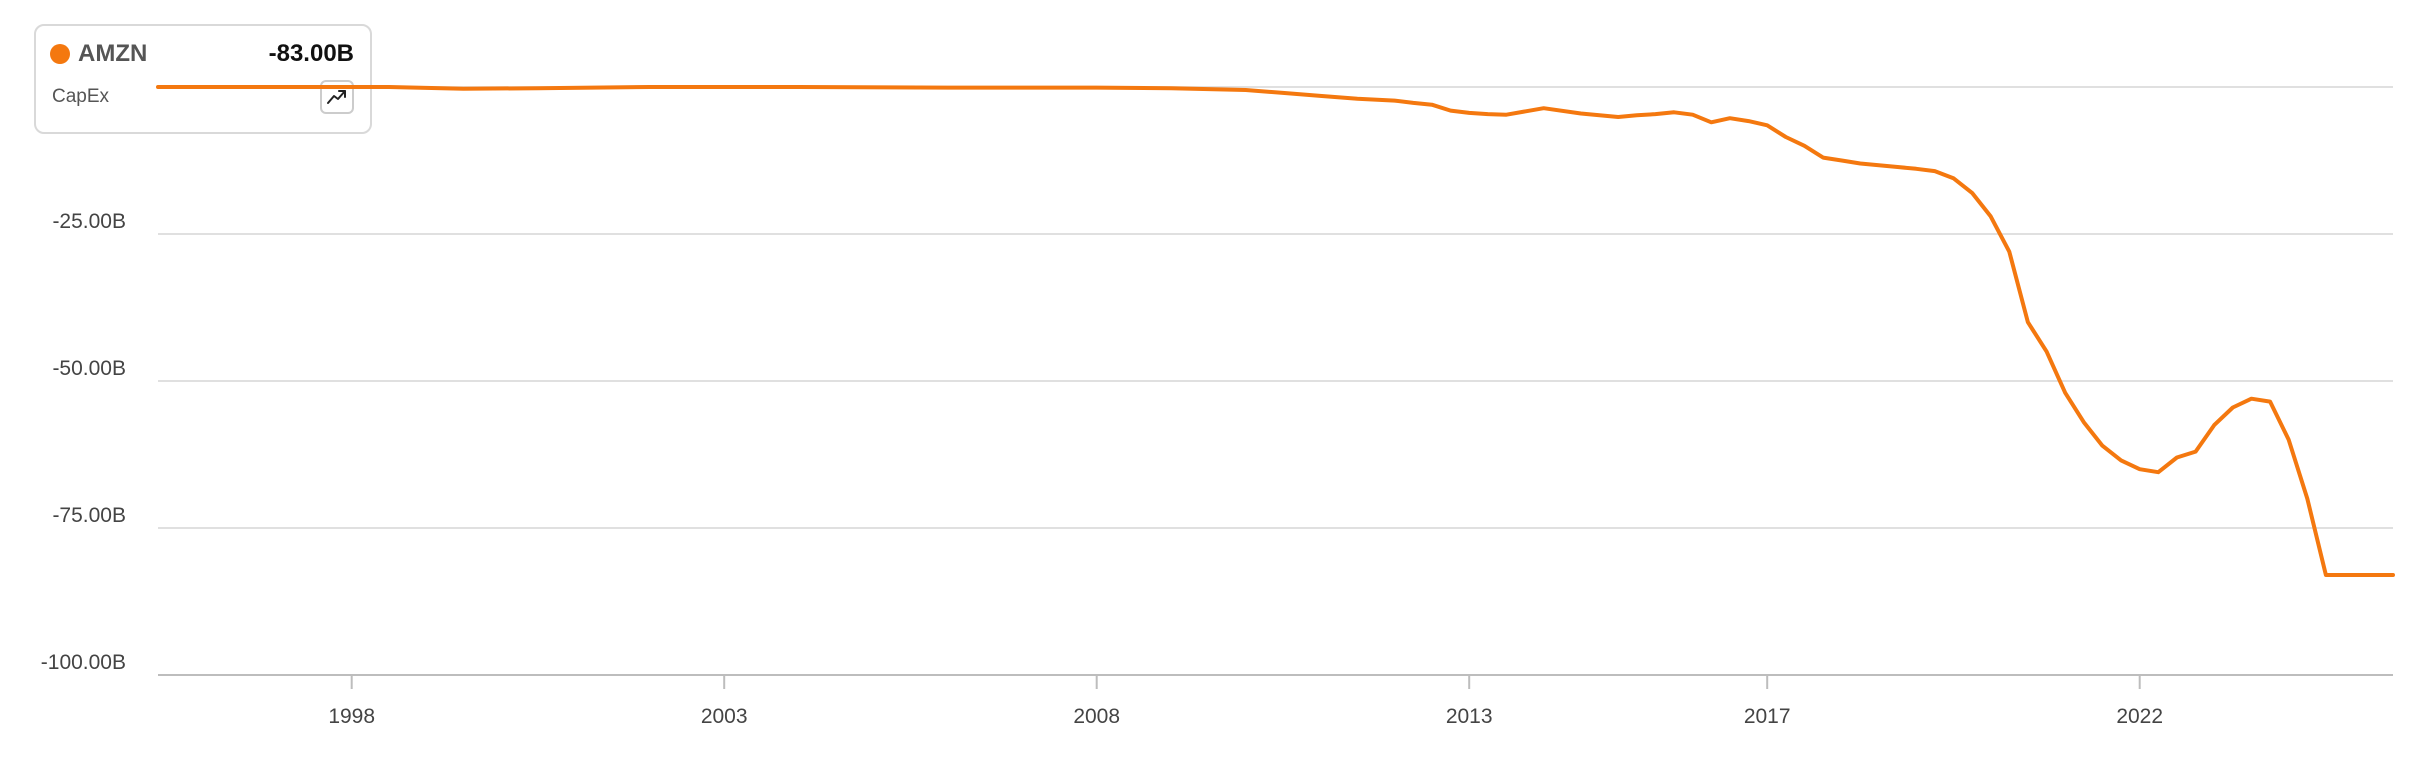  What do you see at coordinates (81, 96) in the screenshot?
I see `legend-metric: CapEx` at bounding box center [81, 96].